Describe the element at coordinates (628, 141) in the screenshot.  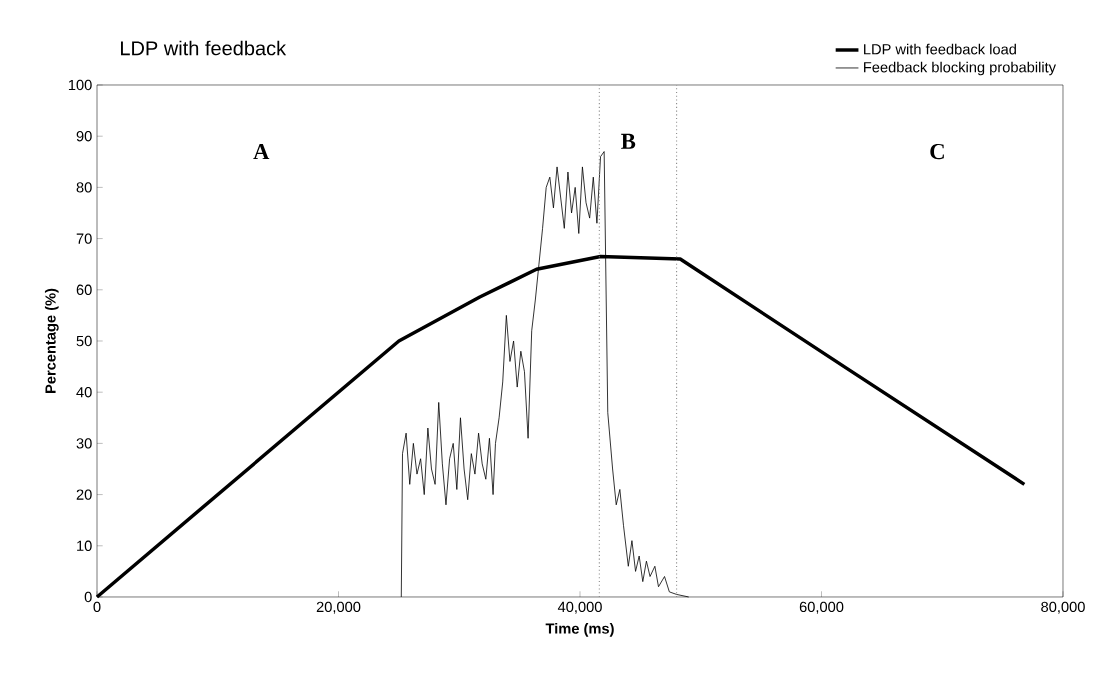
I see `annotation: B` at that location.